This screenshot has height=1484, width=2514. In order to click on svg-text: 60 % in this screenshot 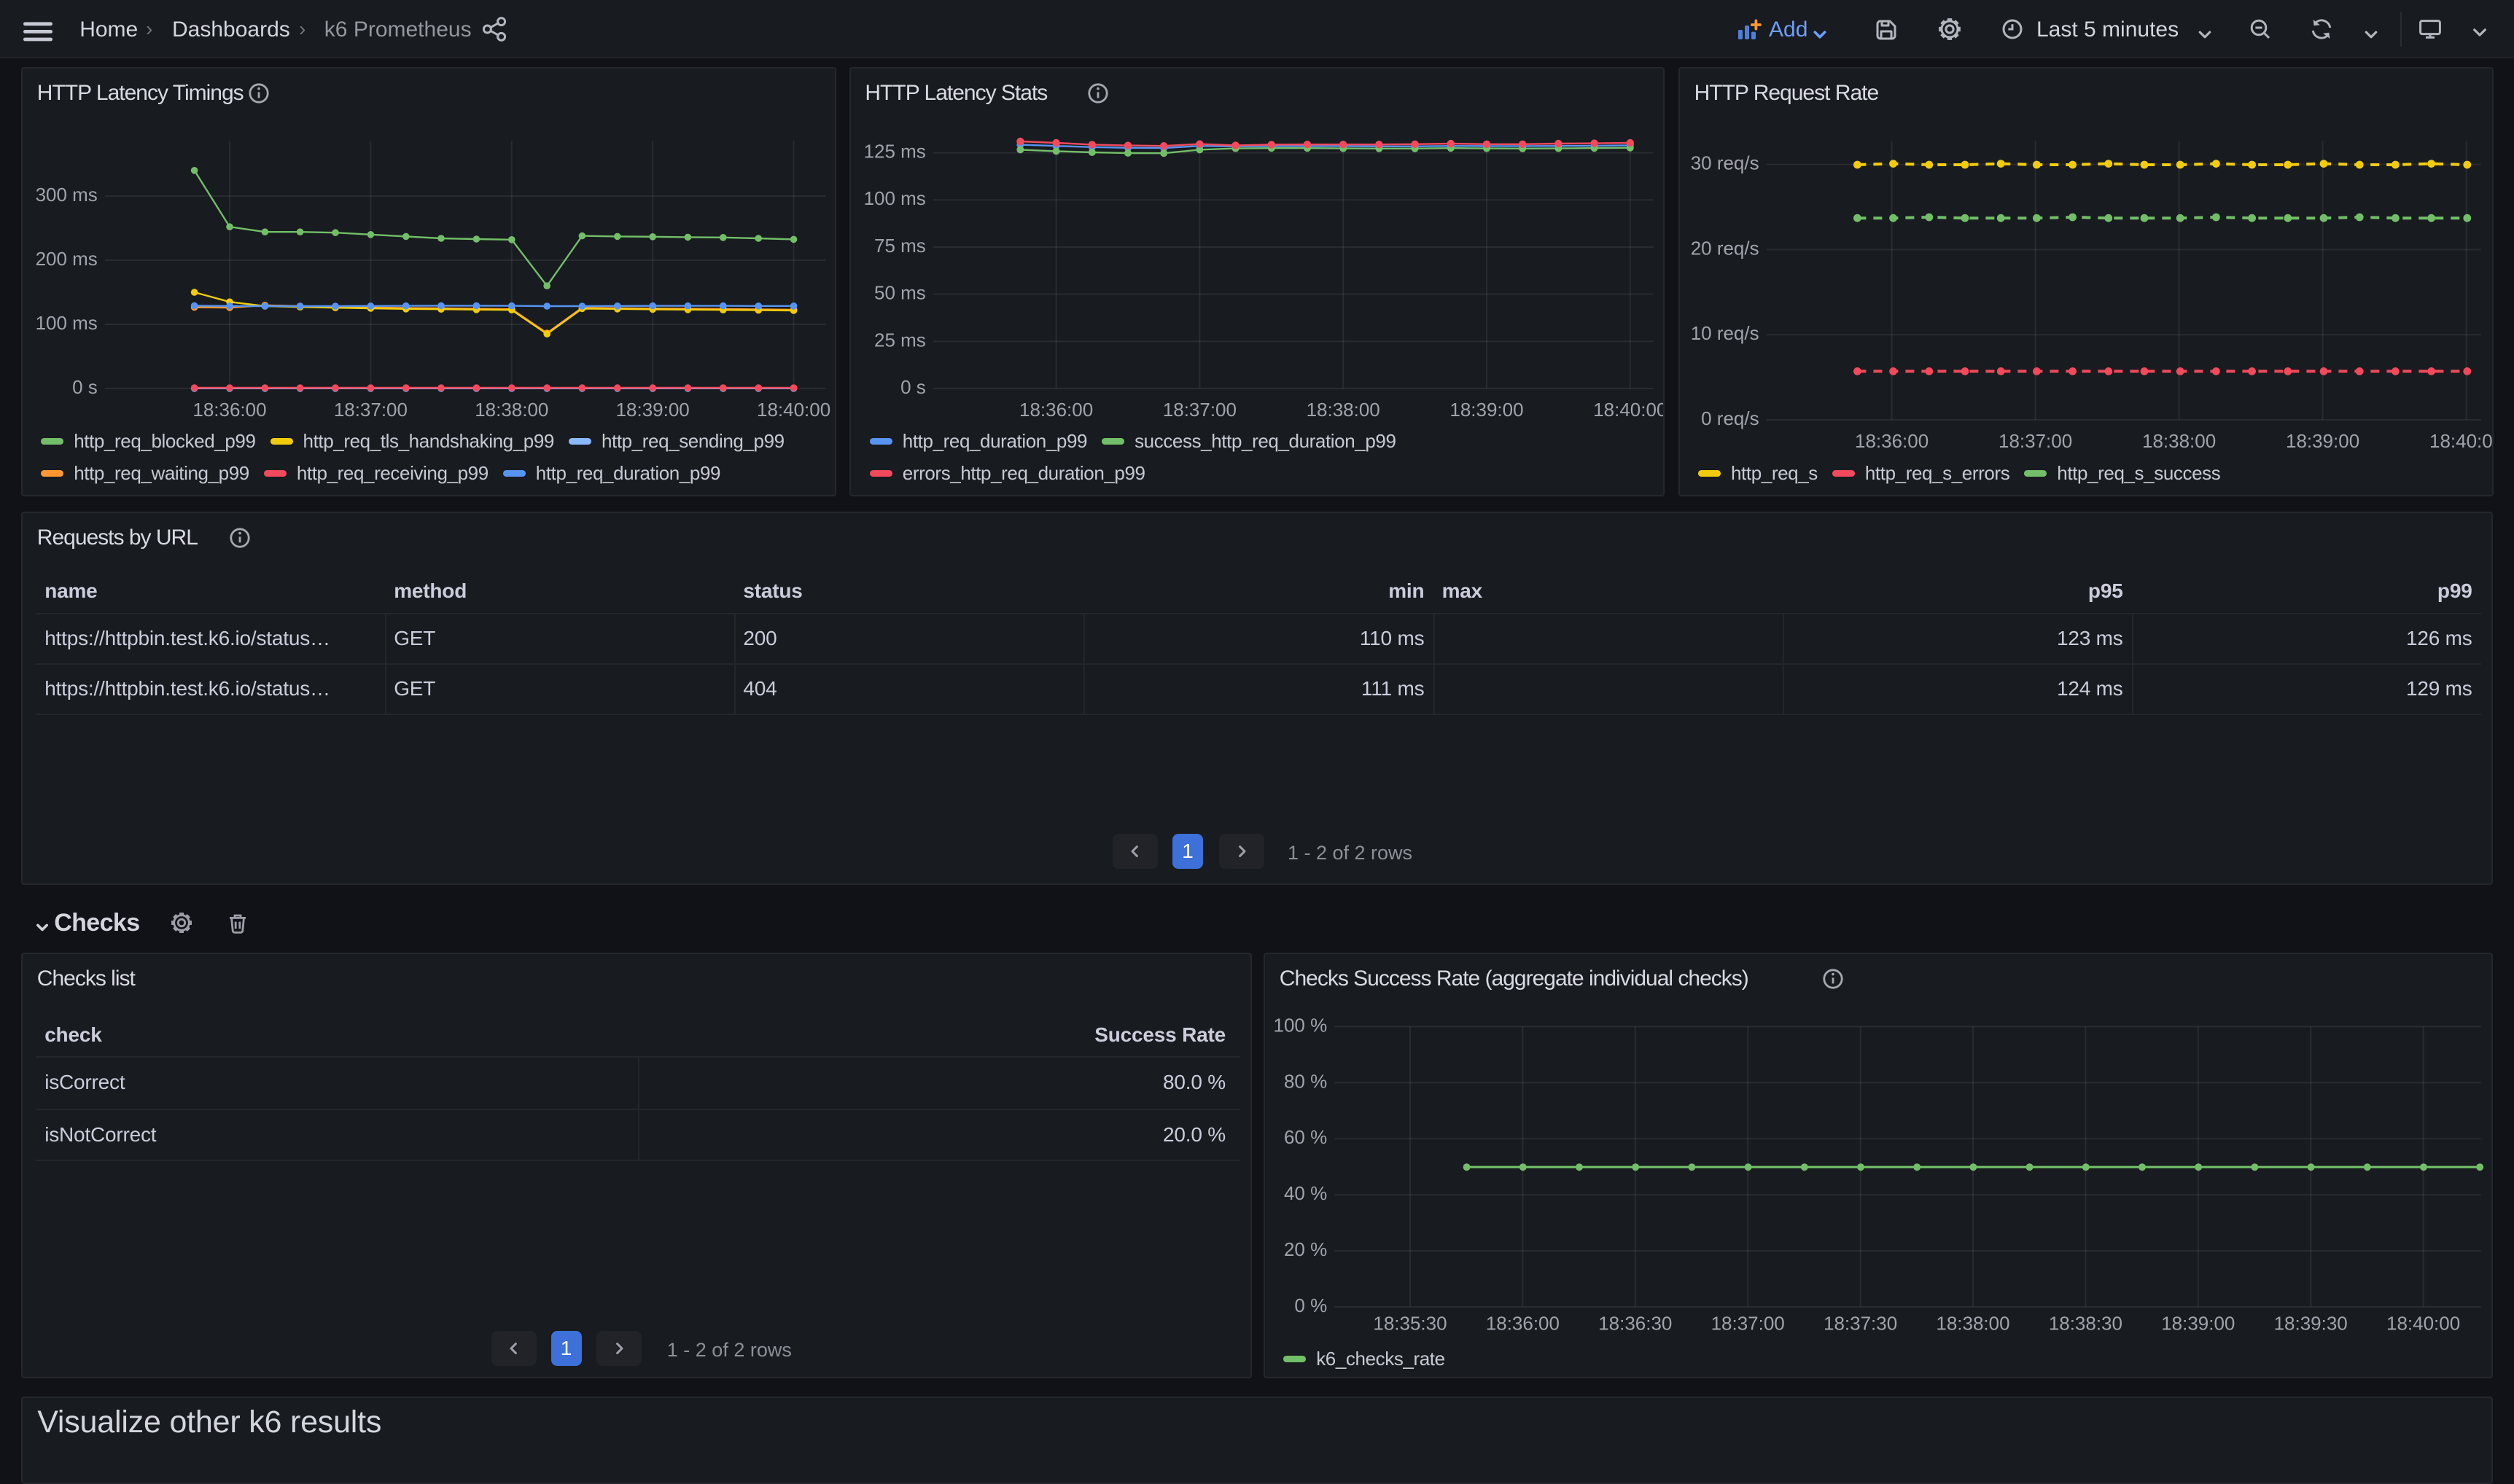, I will do `click(1305, 1137)`.